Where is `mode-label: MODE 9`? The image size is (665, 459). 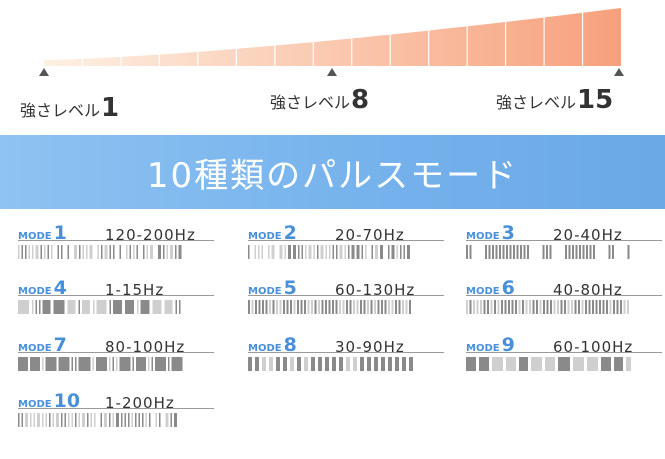 mode-label: MODE 9 is located at coordinates (490, 345).